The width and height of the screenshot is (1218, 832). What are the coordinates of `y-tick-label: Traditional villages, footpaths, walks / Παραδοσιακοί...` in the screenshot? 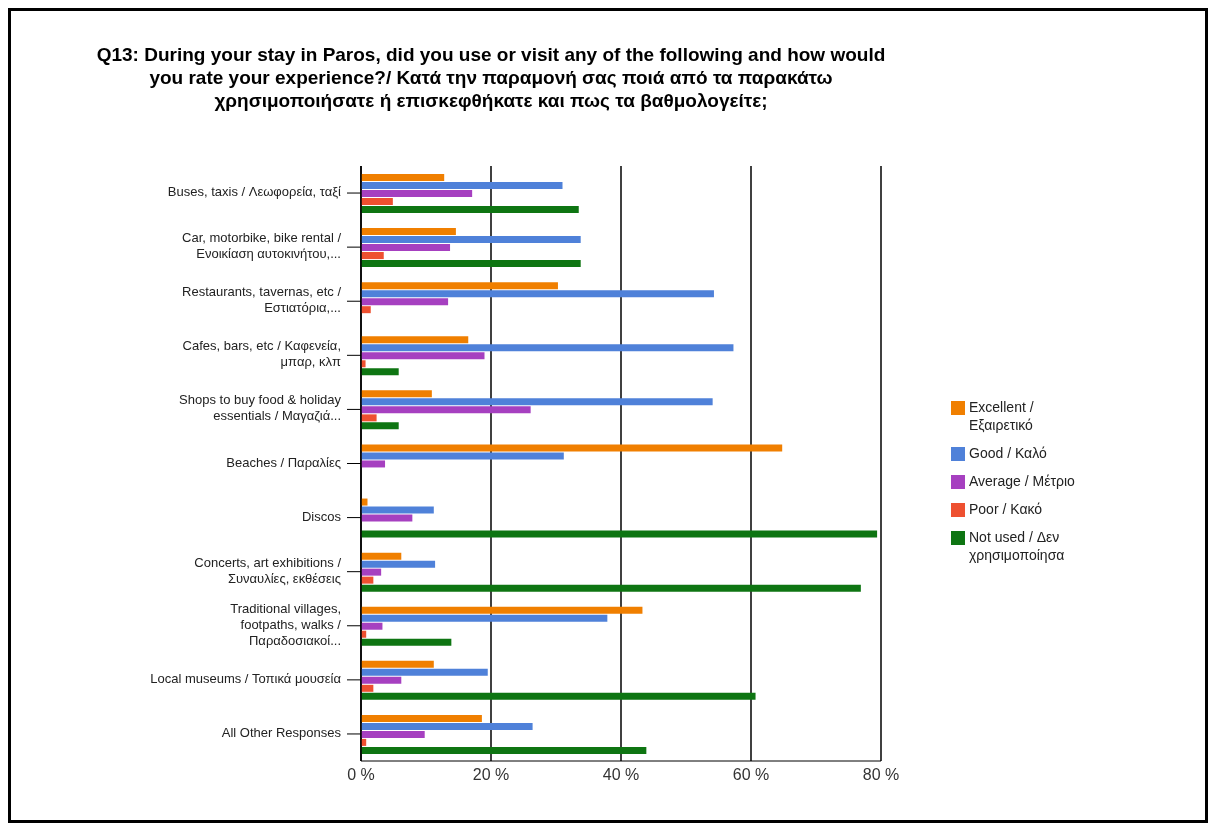 It's located at (286, 625).